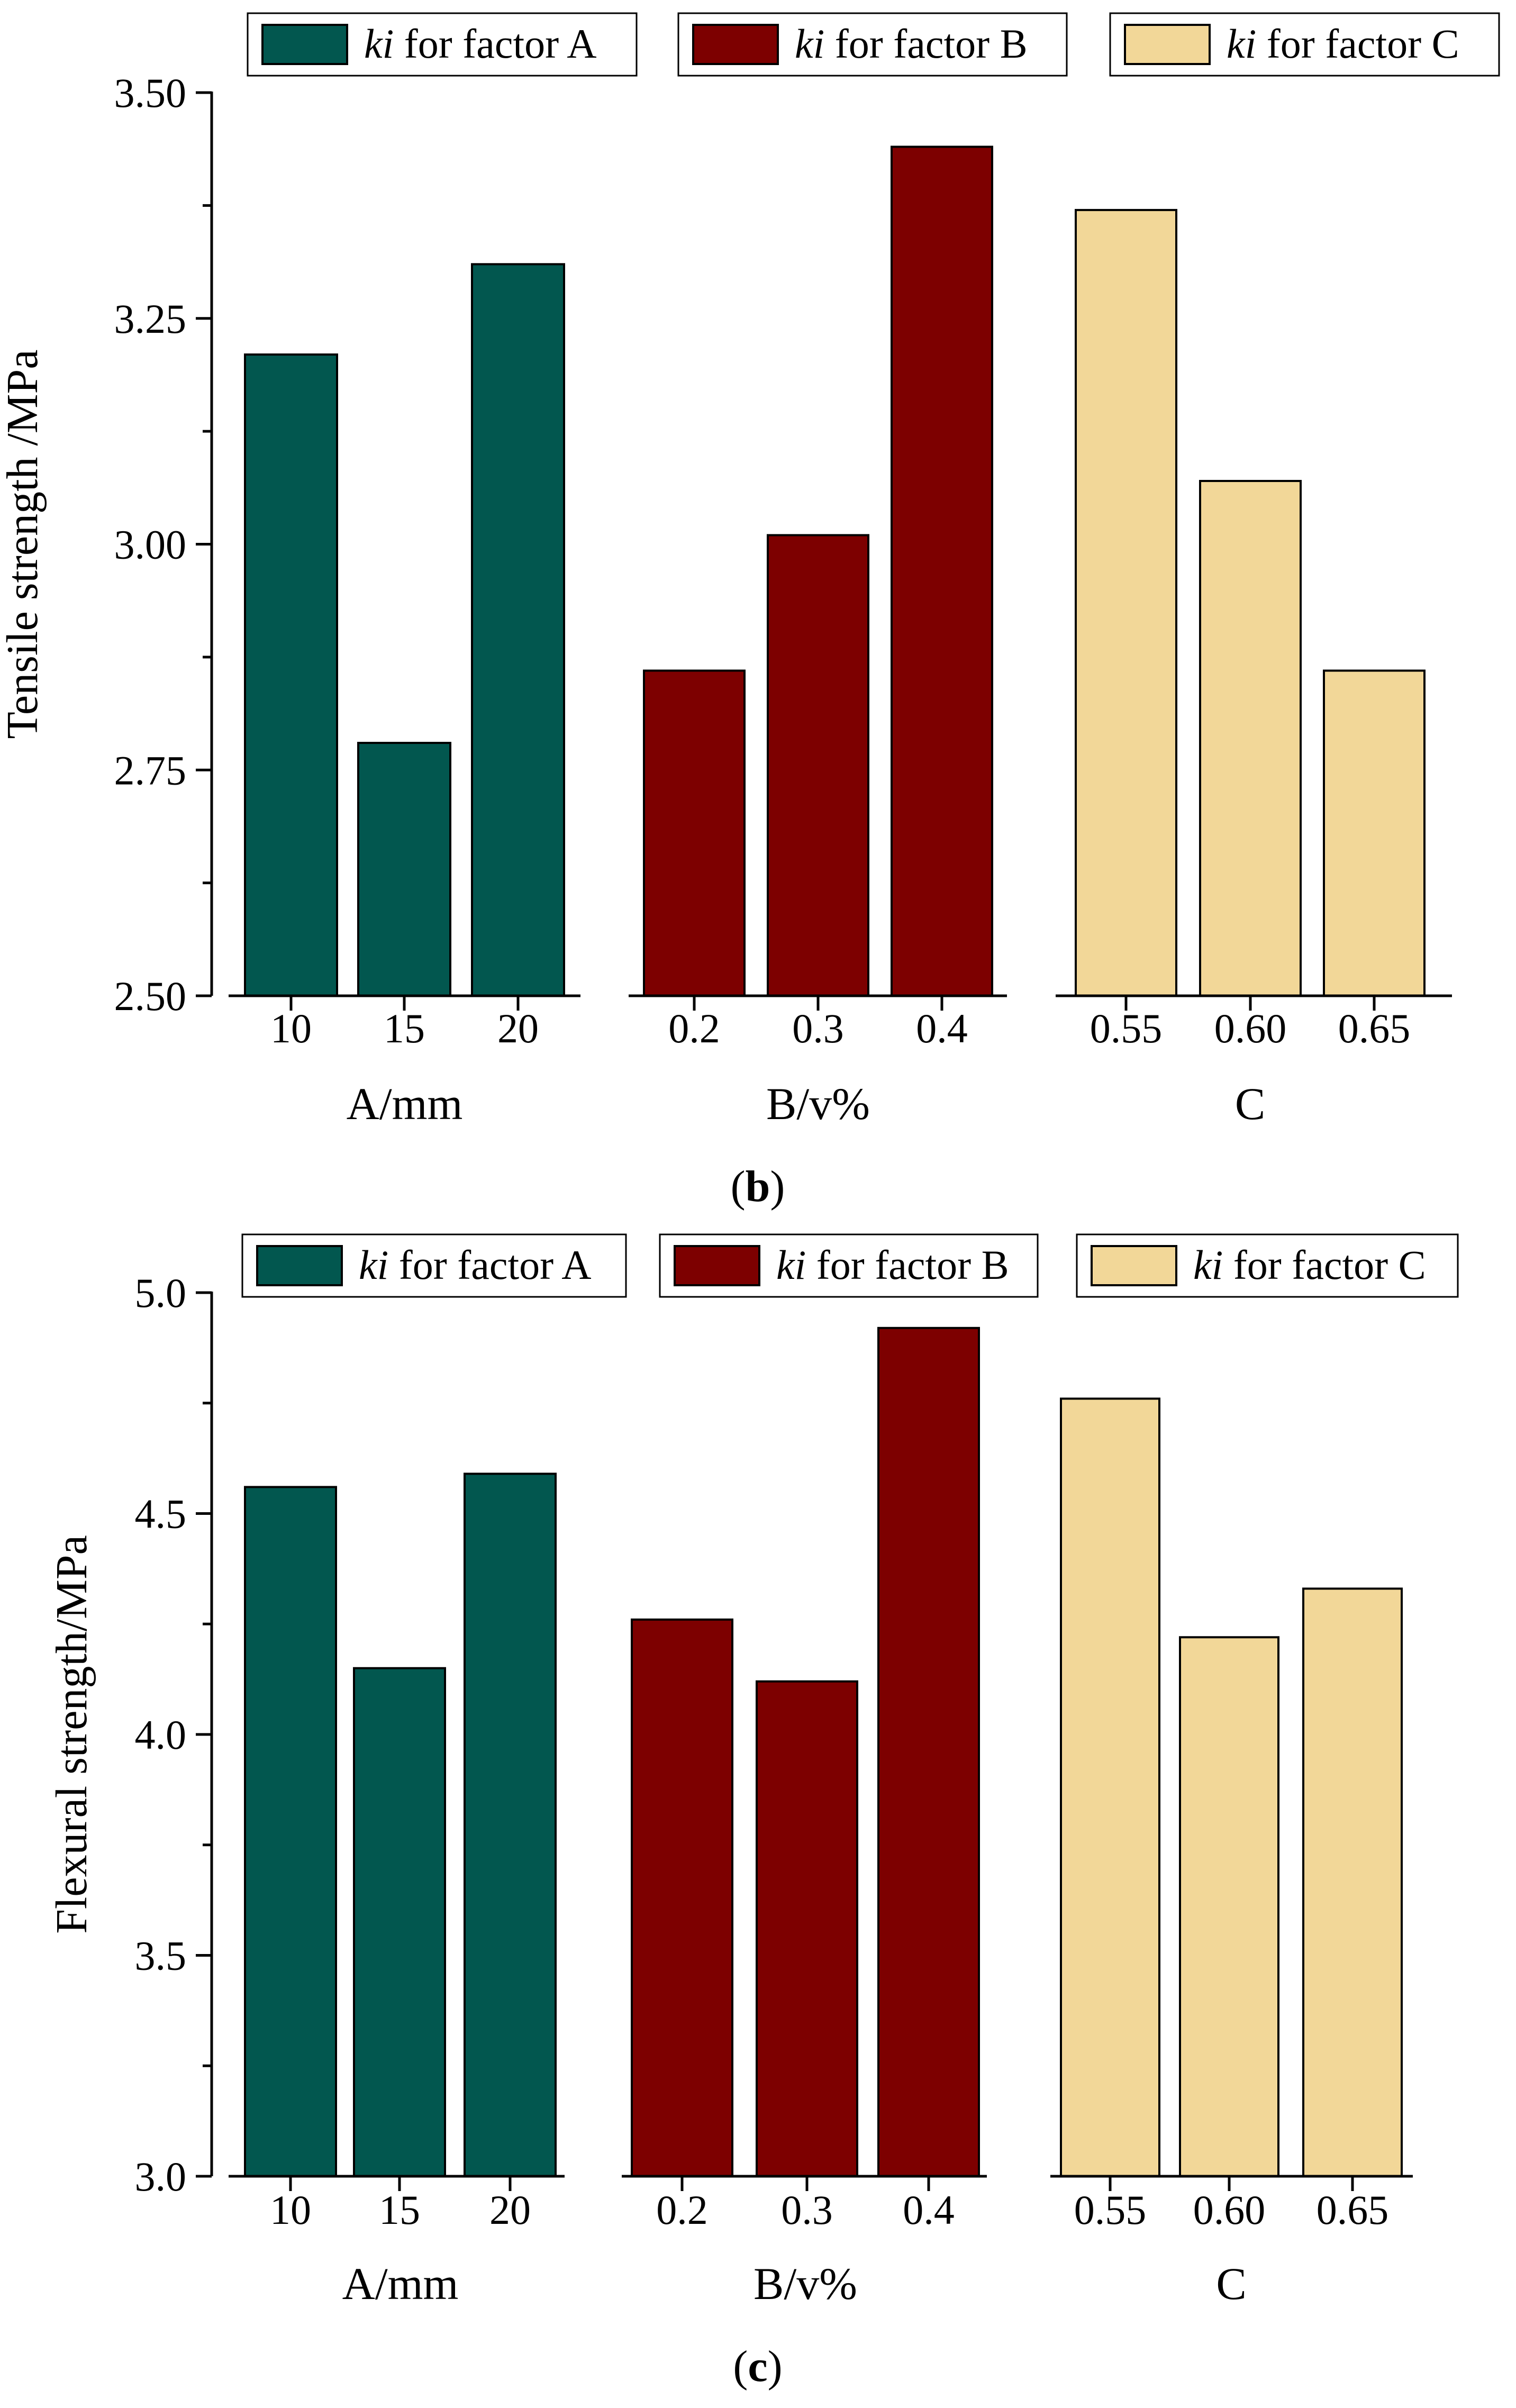  Describe the element at coordinates (161, 1735) in the screenshot. I see `y-tick-label: 4.0` at that location.